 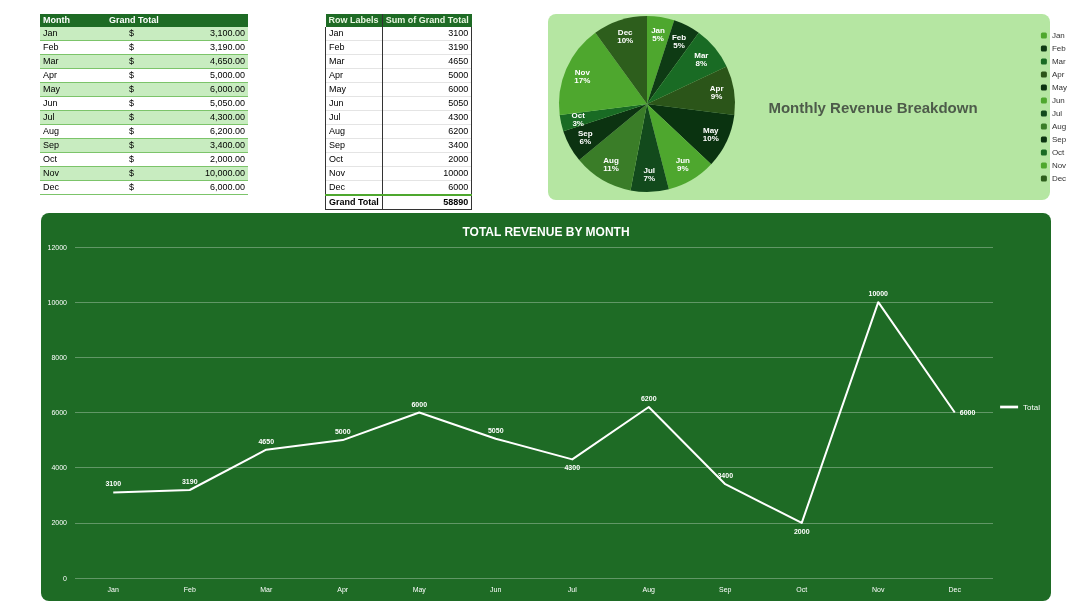 What do you see at coordinates (683, 161) in the screenshot?
I see `slice-label: Jun` at bounding box center [683, 161].